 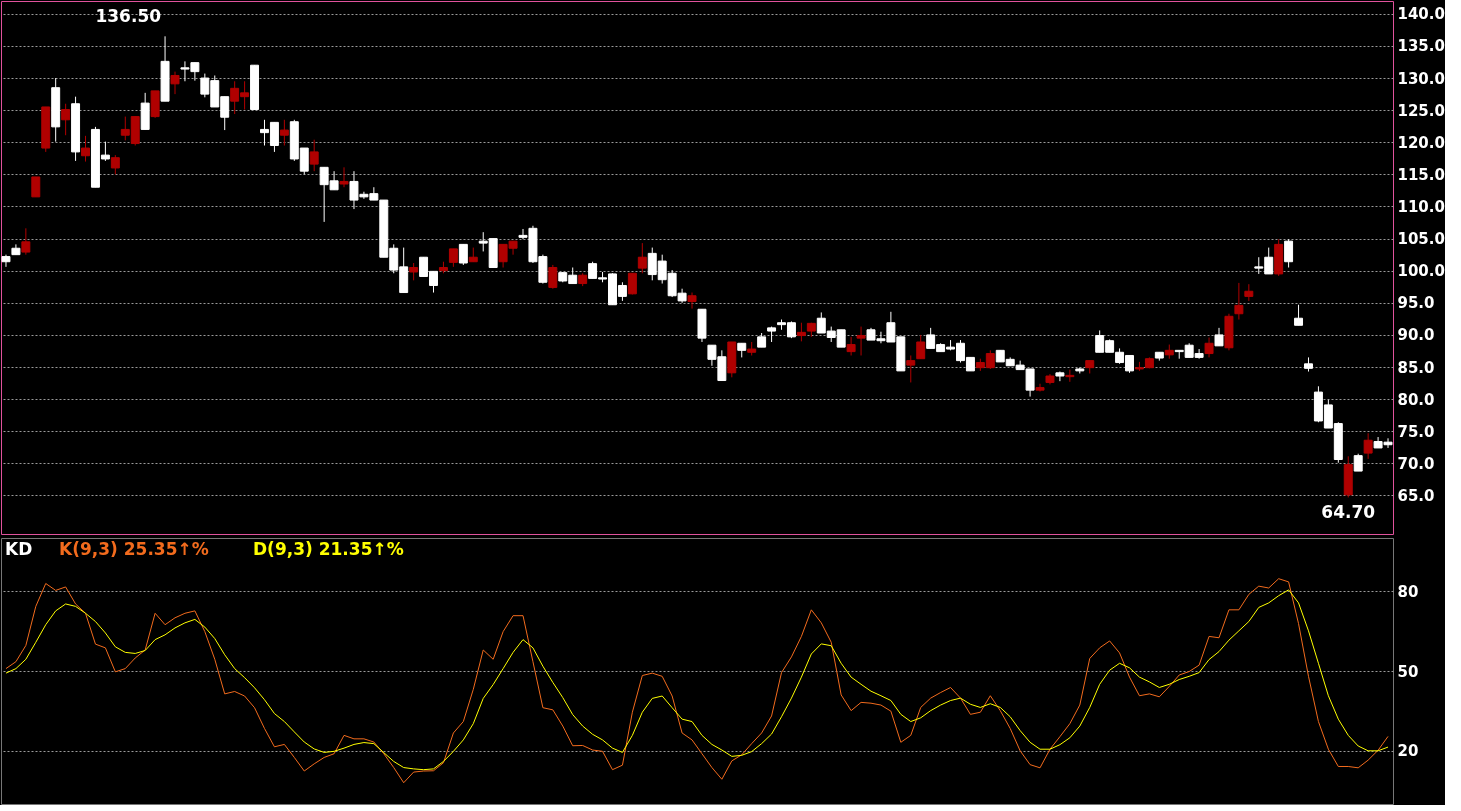 What do you see at coordinates (1421, 142) in the screenshot?
I see `y-tick-label: 120.0` at bounding box center [1421, 142].